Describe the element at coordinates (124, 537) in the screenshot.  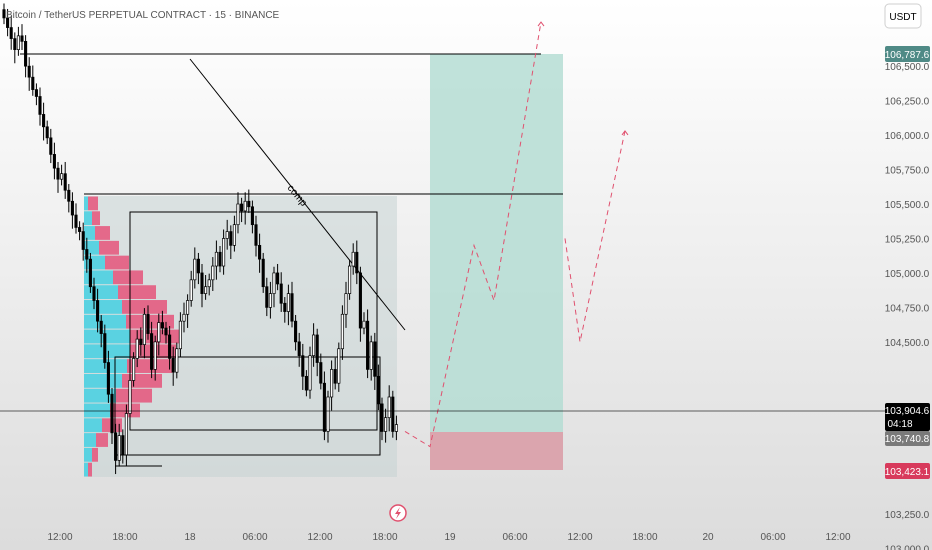
I see `time-tick-label: 18:00` at that location.